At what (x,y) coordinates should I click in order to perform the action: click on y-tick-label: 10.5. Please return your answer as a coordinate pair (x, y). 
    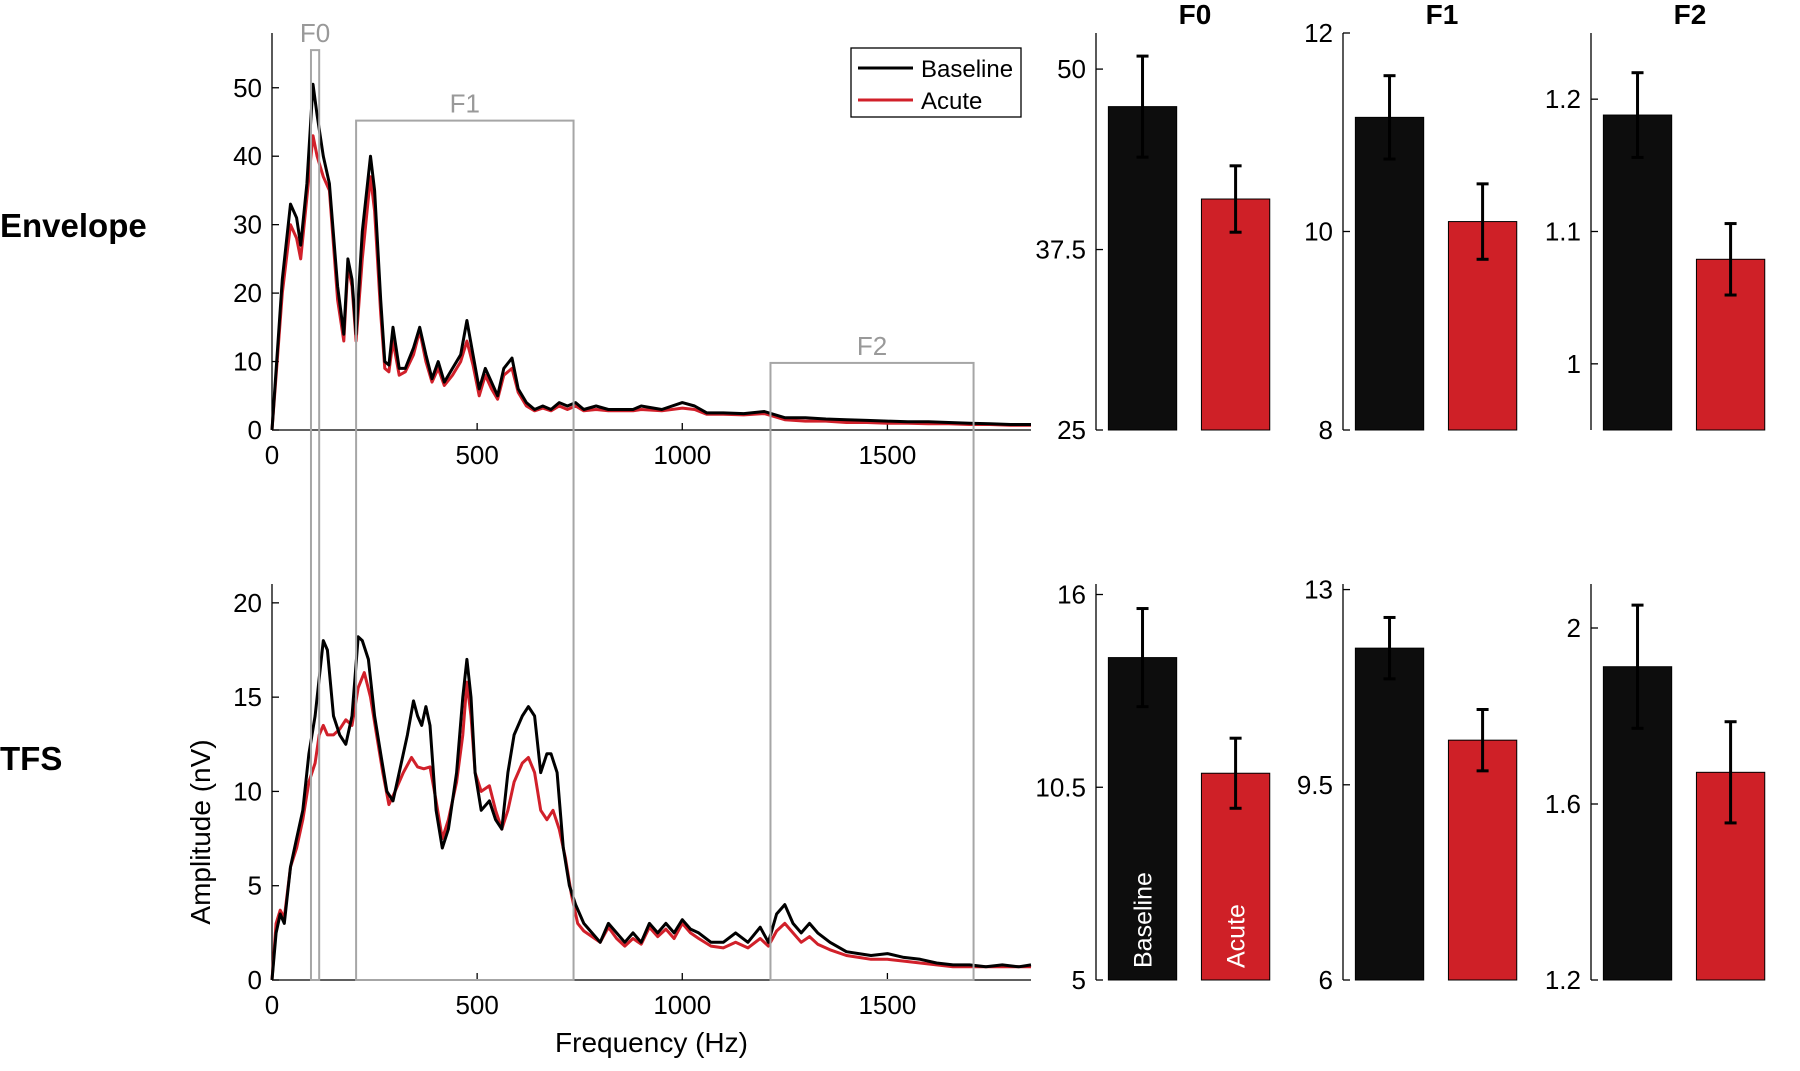
    Looking at the image, I should click on (1060, 787).